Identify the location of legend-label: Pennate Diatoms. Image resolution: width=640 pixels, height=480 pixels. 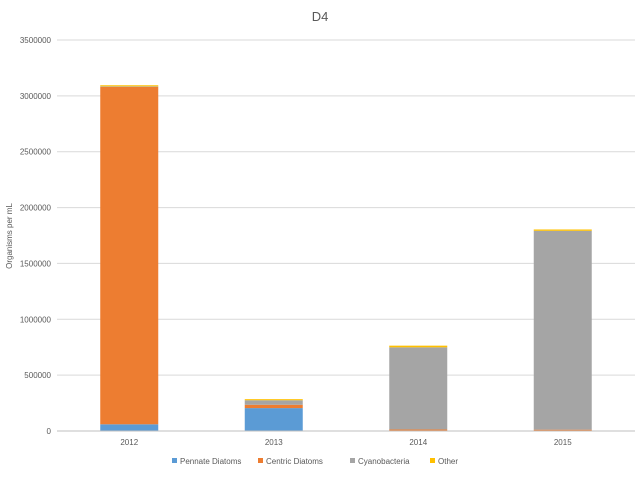
(210, 461).